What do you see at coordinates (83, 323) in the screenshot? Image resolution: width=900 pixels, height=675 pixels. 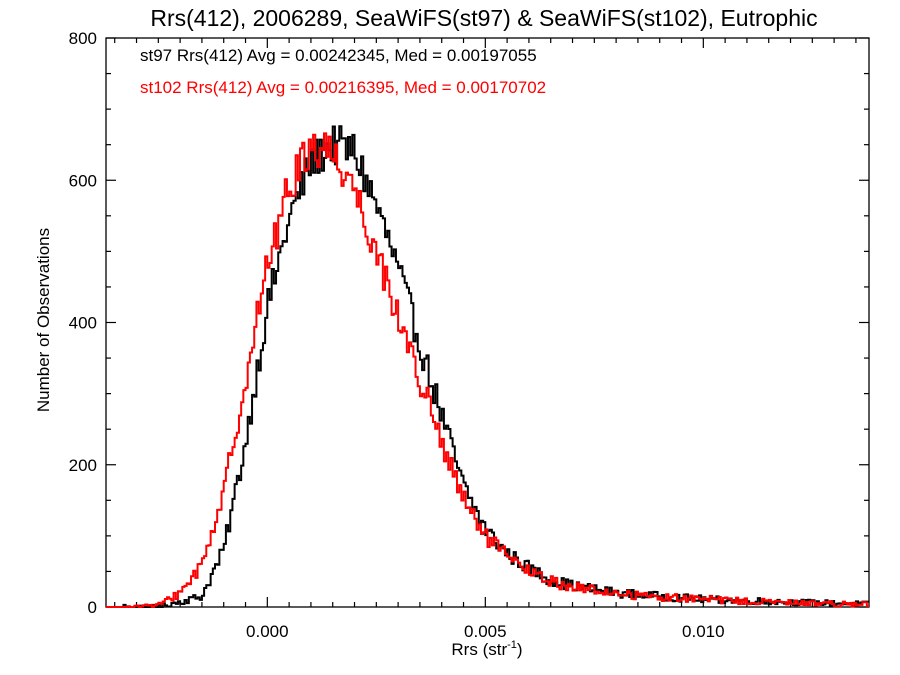 I see `y-tick-label: 400` at bounding box center [83, 323].